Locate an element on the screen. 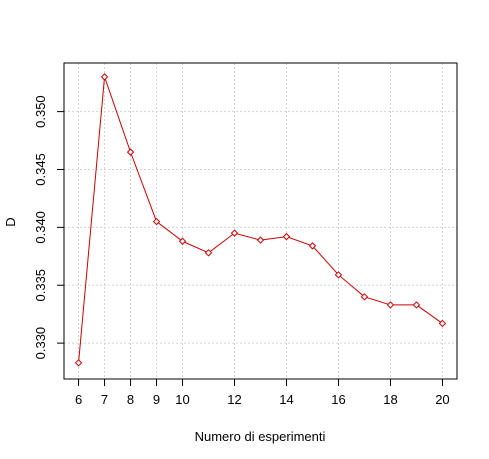 Image resolution: width=489 pixels, height=459 pixels. x-tick-label: 12 is located at coordinates (234, 399).